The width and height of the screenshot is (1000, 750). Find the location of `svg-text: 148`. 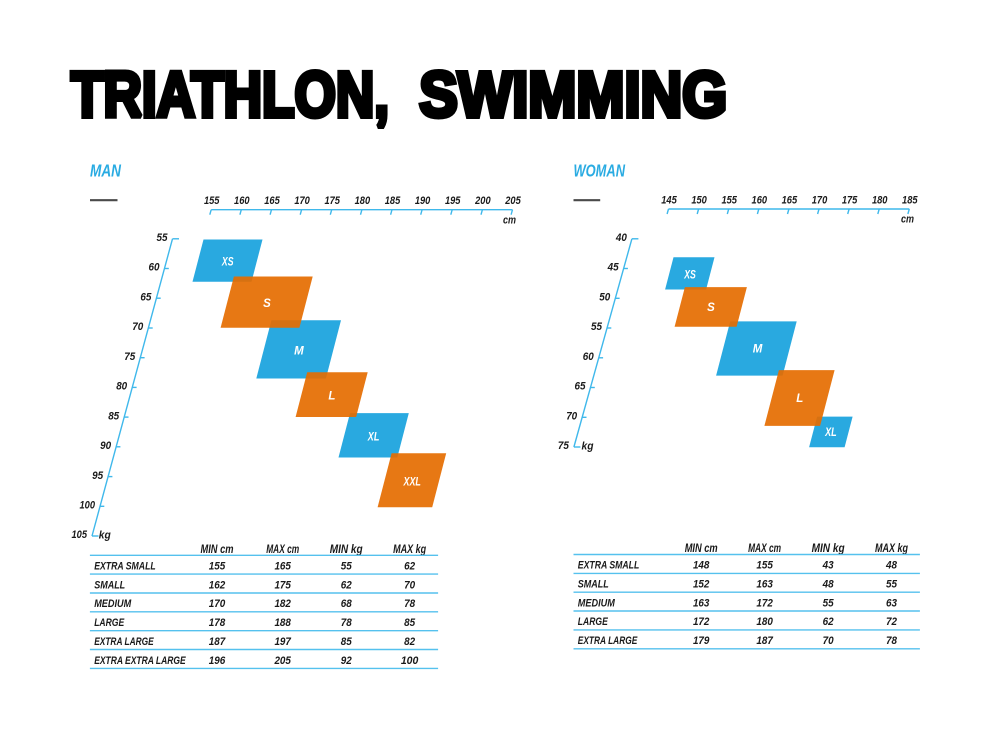

svg-text: 148 is located at coordinates (701, 566).